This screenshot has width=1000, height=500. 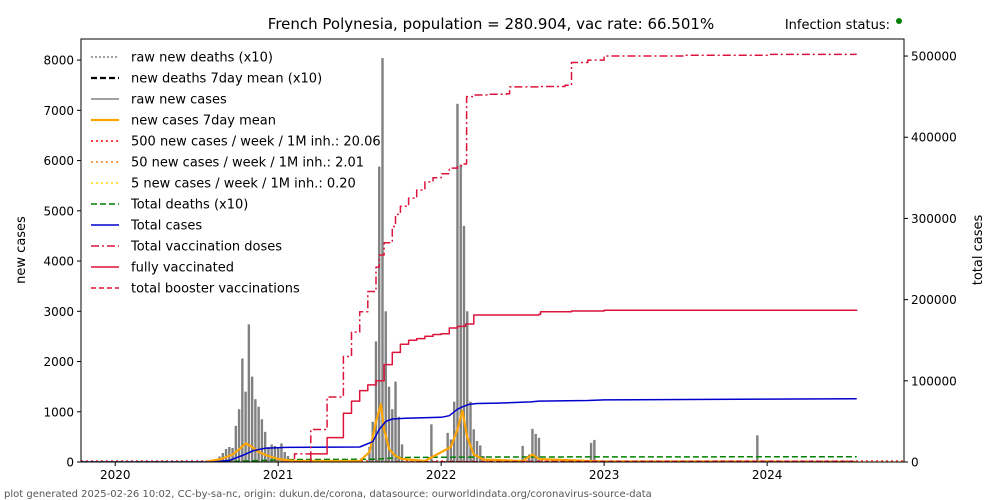 I want to click on y-left-tick-label: 4000, so click(x=58, y=262).